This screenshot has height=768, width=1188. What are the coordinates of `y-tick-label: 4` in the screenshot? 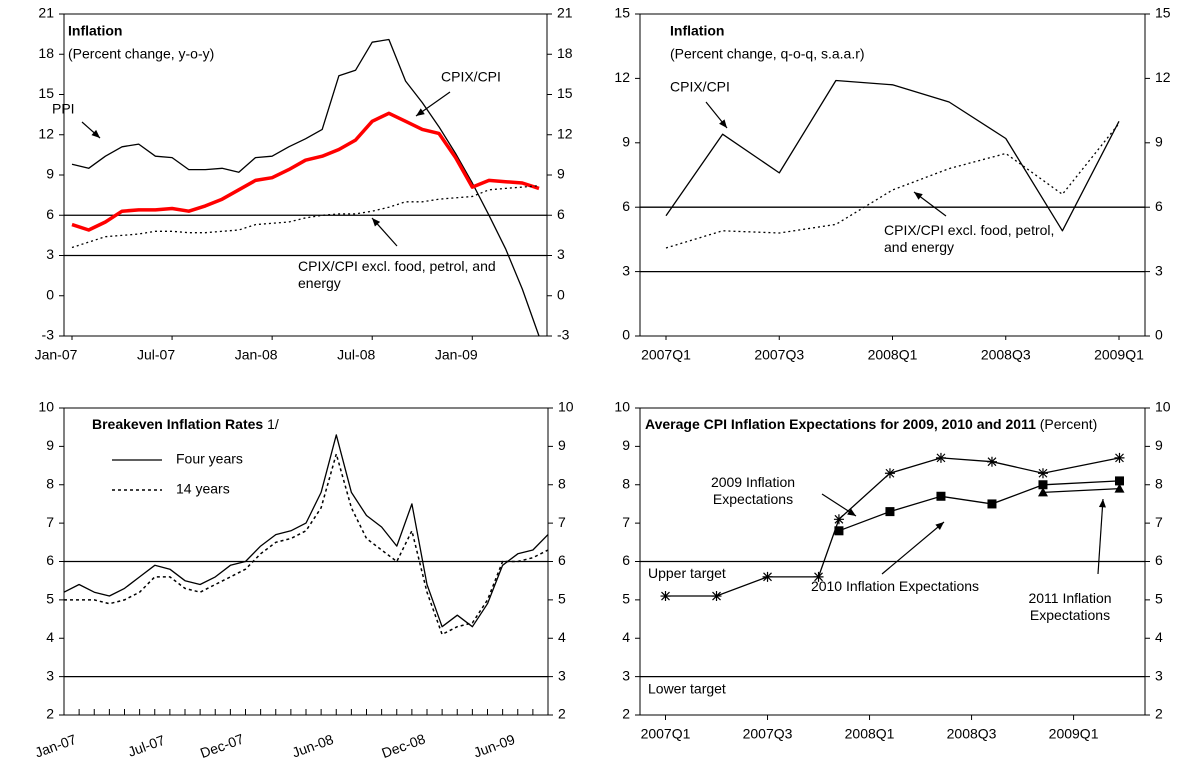 It's located at (50, 637).